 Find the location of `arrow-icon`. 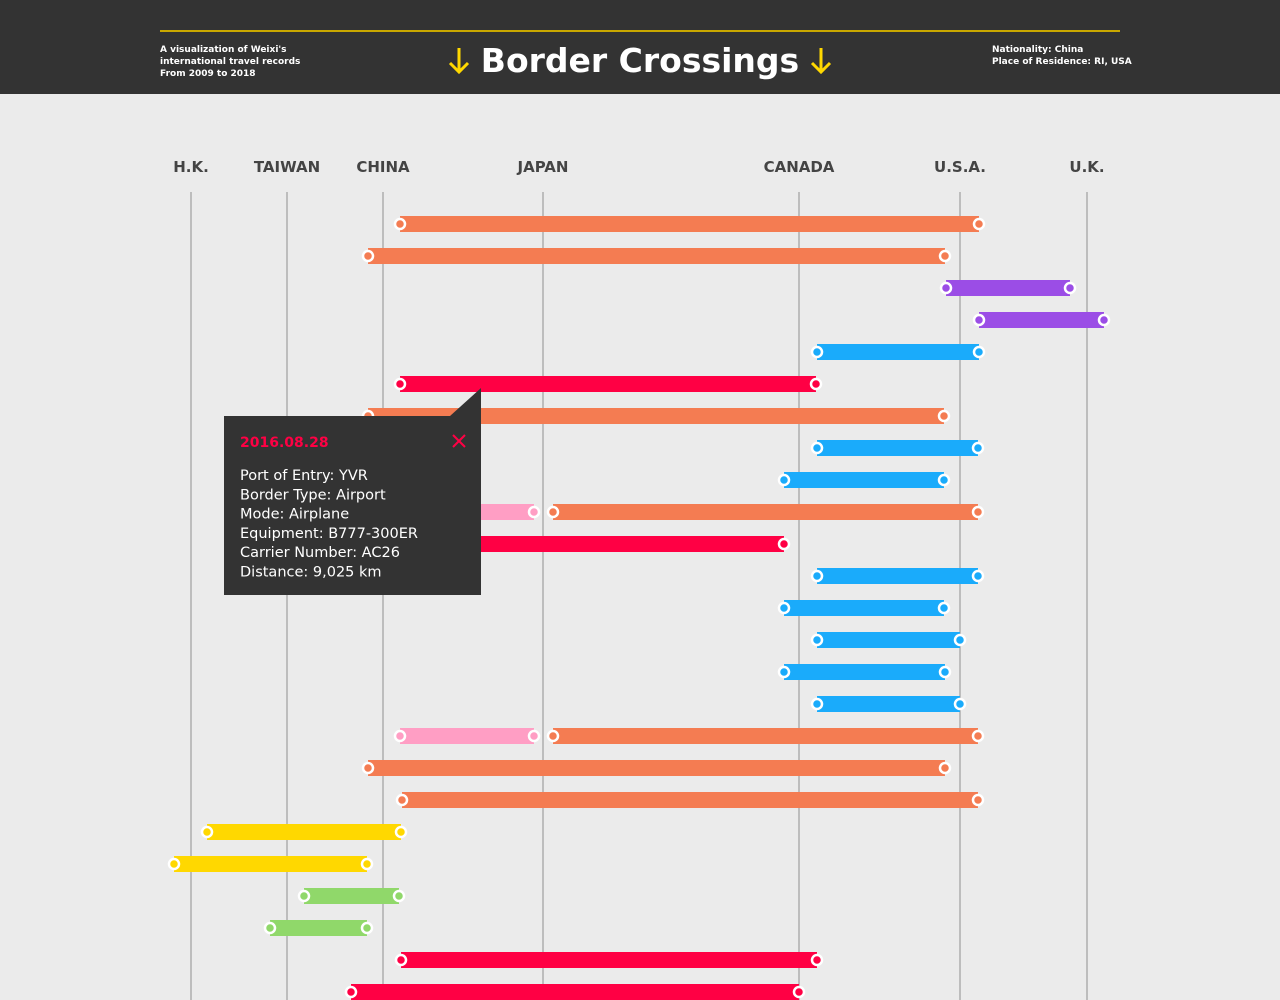

arrow-icon is located at coordinates (640, 61).